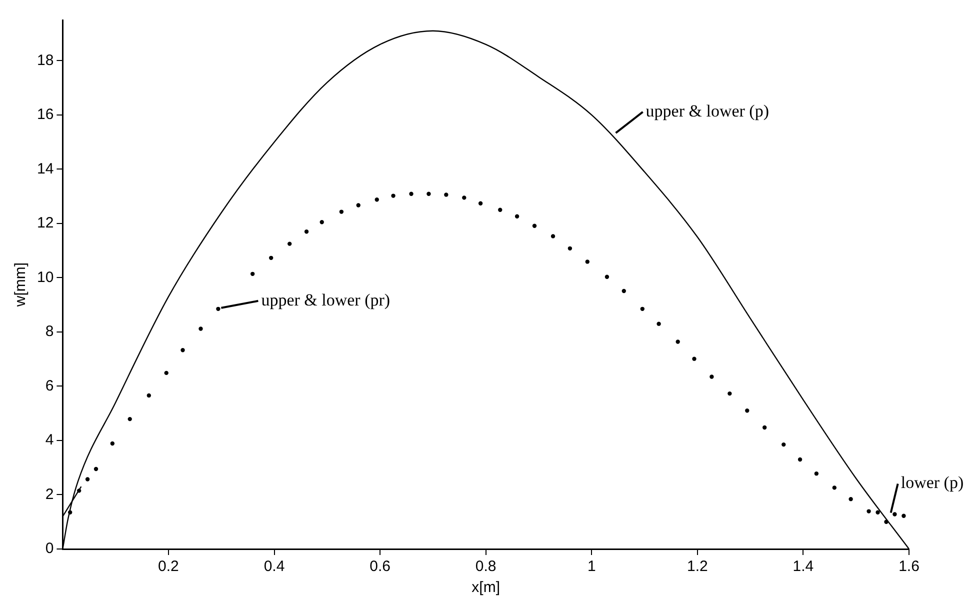 The image size is (977, 605). I want to click on y-tick-label: 8, so click(49, 331).